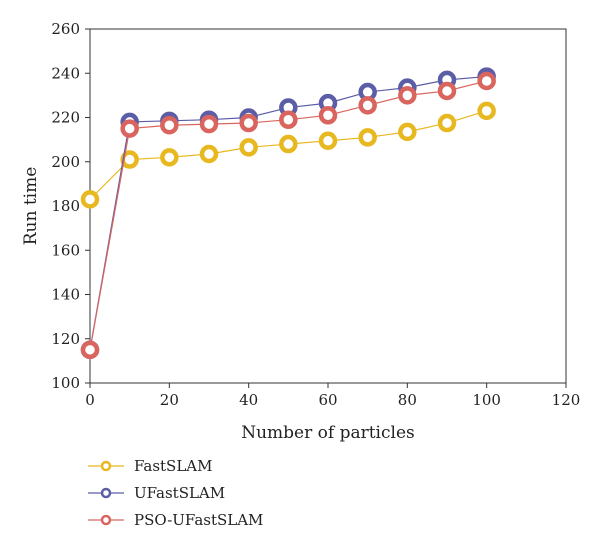 The height and width of the screenshot is (547, 600). Describe the element at coordinates (198, 520) in the screenshot. I see `legend-label: PSO-UFastSLAM` at that location.